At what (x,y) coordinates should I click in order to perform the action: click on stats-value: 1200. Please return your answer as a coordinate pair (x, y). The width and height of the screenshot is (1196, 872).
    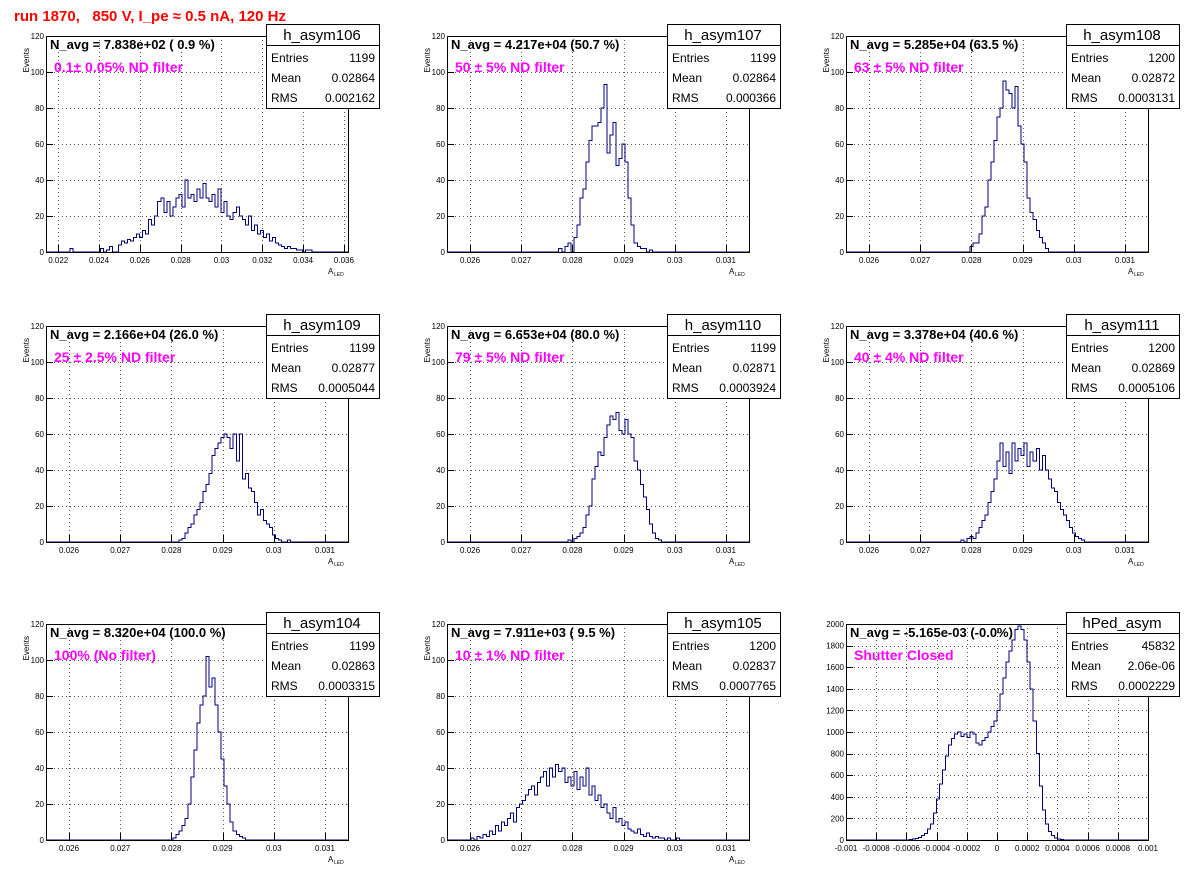
    Looking at the image, I should click on (1161, 58).